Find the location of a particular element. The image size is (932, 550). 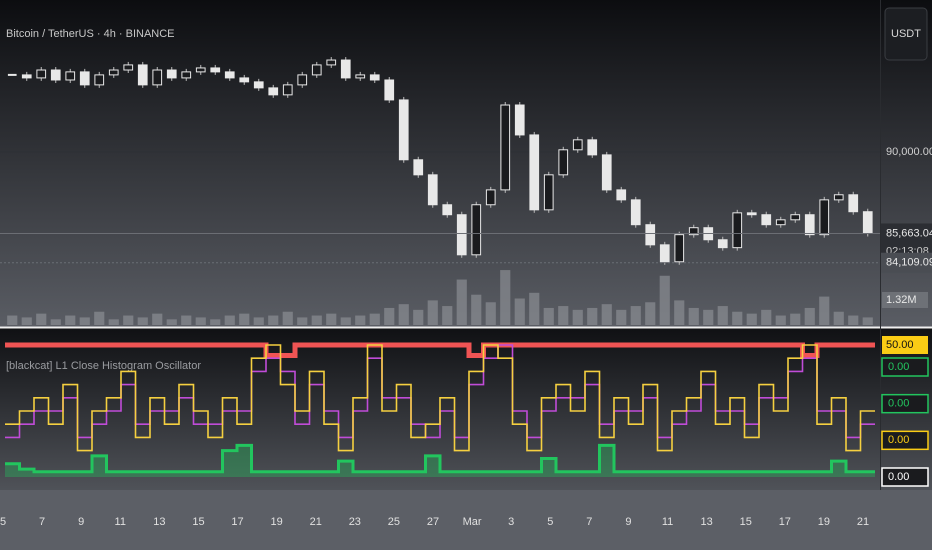

x-tick-label: 27 is located at coordinates (433, 522).